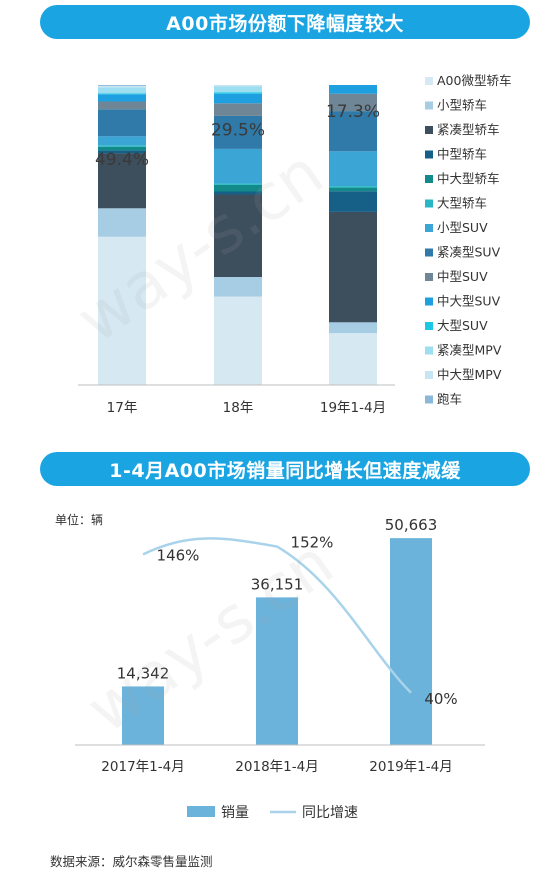 This screenshot has width=550, height=881. I want to click on x-tick-label: 19年1-4月, so click(353, 408).